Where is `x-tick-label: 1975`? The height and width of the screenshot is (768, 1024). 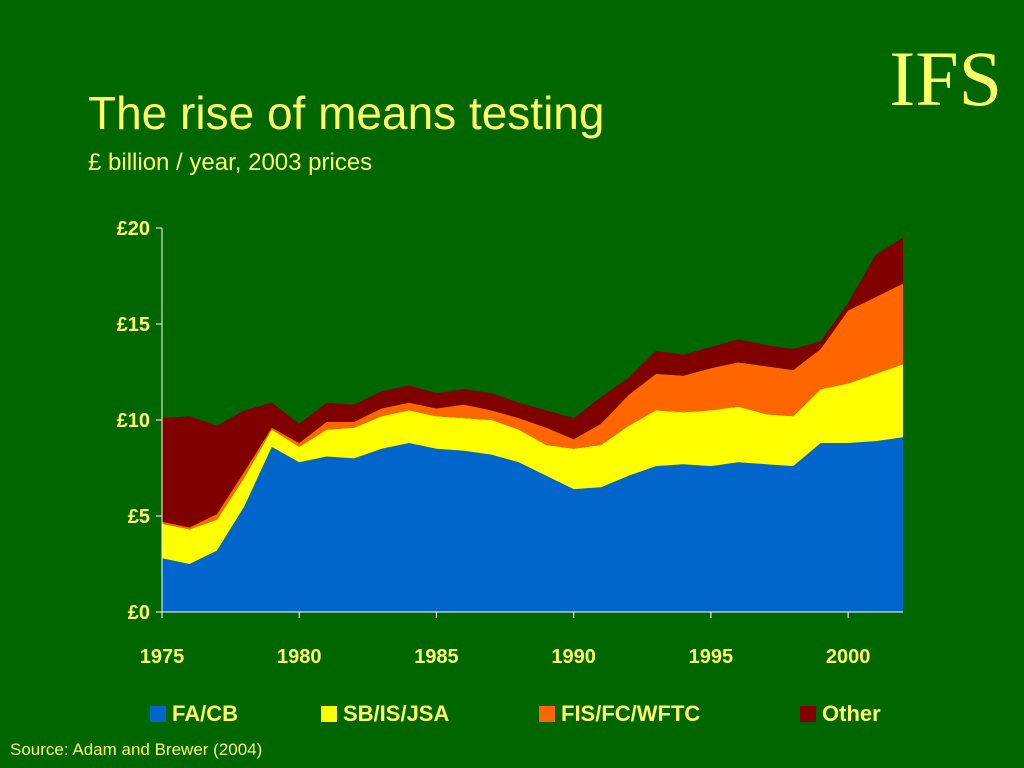 x-tick-label: 1975 is located at coordinates (162, 657).